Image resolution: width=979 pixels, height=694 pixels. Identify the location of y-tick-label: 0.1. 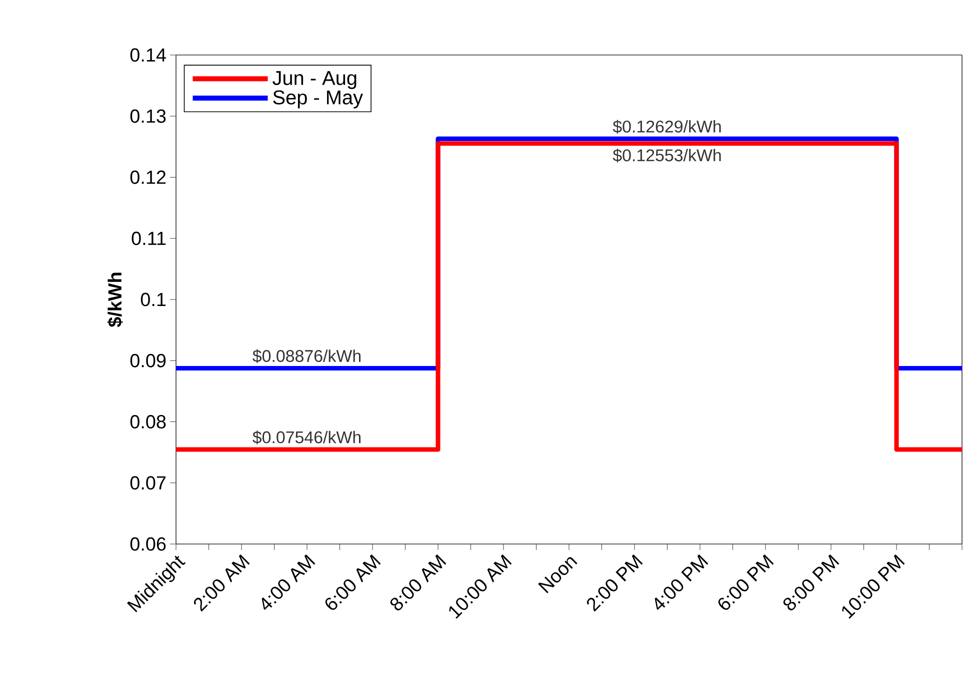
(153, 299).